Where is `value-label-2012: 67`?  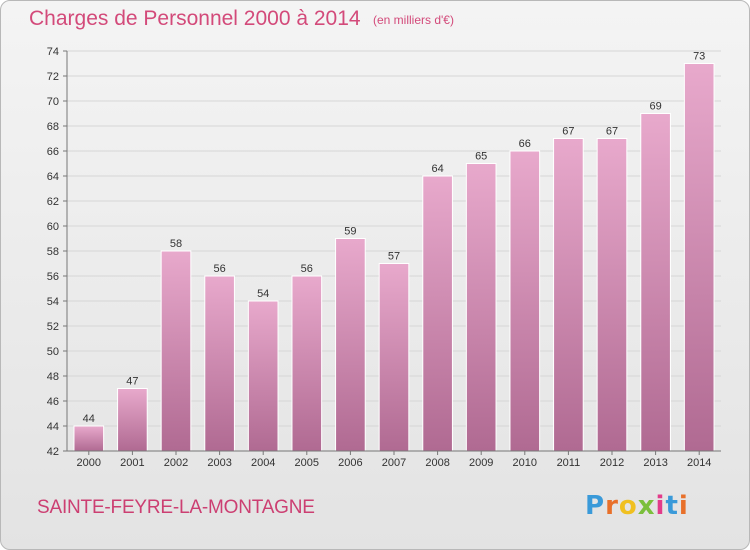
value-label-2012: 67 is located at coordinates (612, 132).